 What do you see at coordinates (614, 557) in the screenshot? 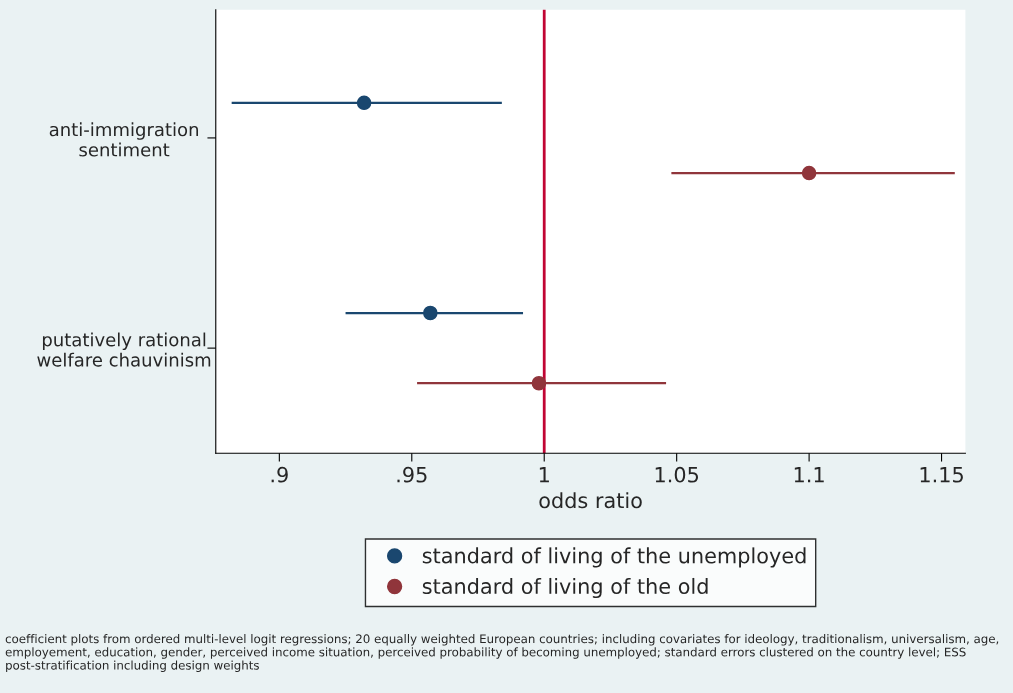
I see `legend-label: standard of living of the unemployed` at bounding box center [614, 557].